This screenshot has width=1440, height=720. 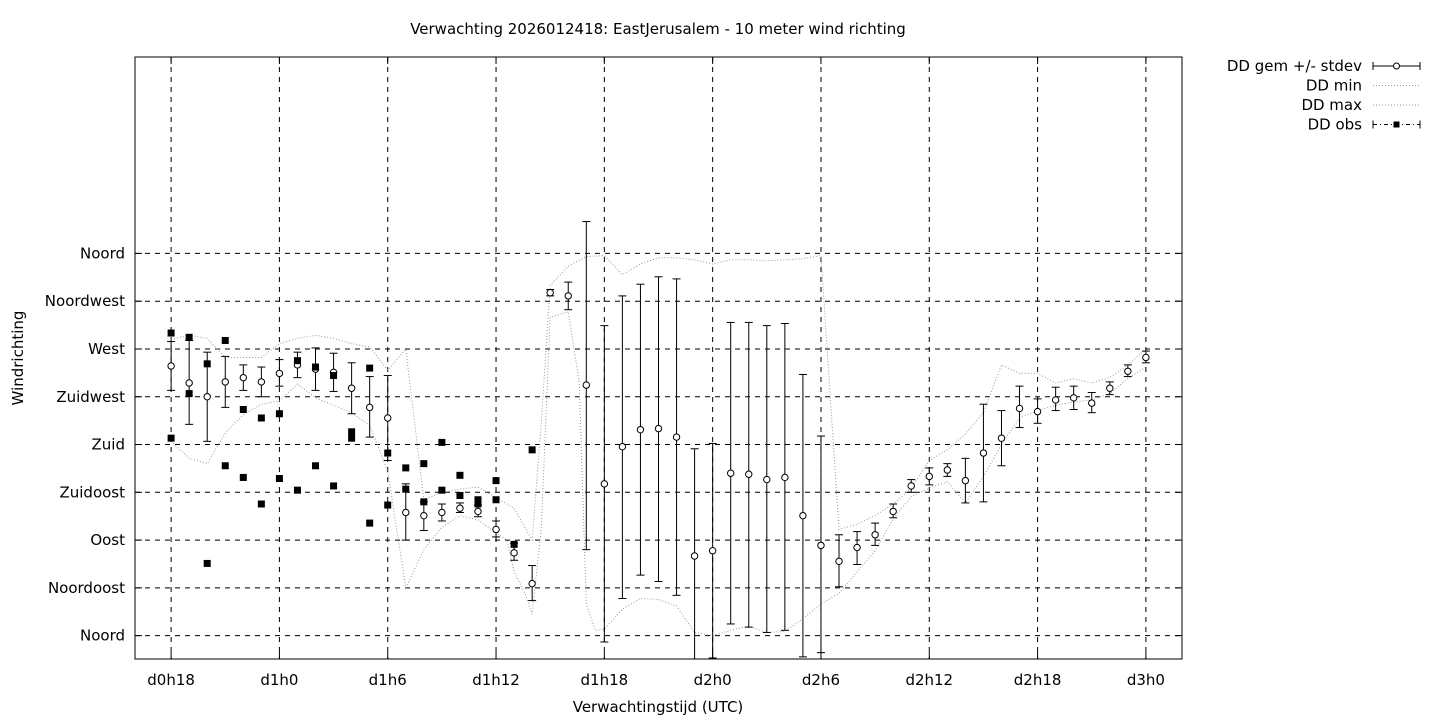 I want to click on x-tick-label: d2h6, so click(x=821, y=680).